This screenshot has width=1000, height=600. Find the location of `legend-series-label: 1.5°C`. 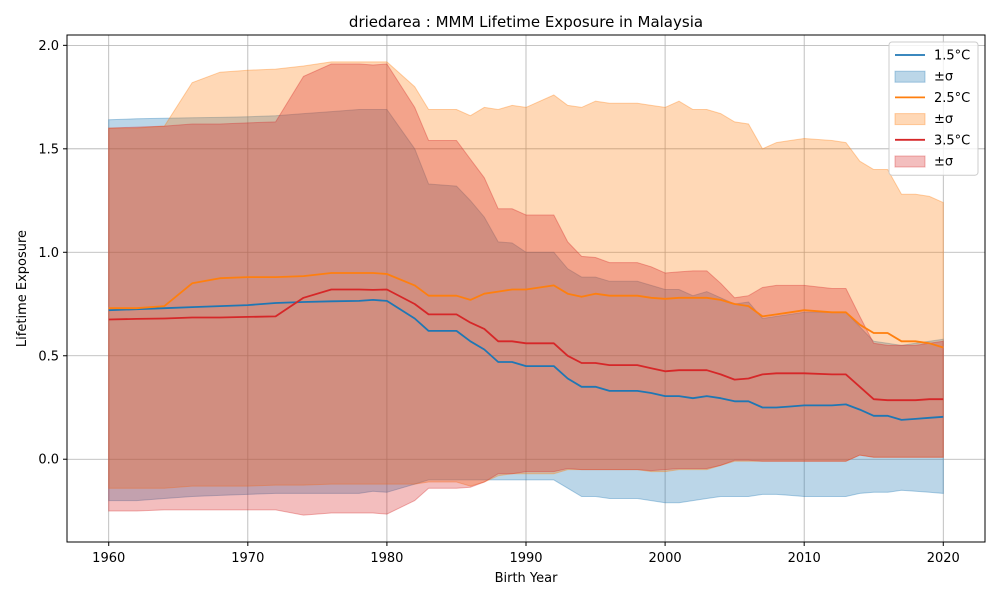

legend-series-label: 1.5°C is located at coordinates (952, 56).